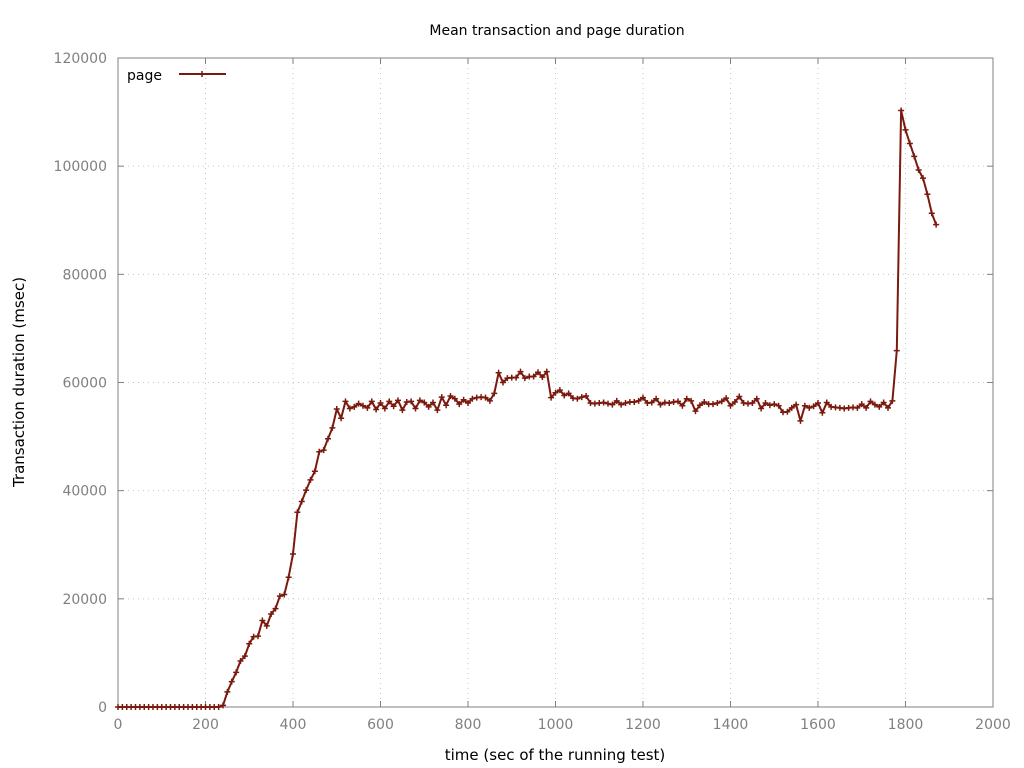 This screenshot has width=1024, height=768. What do you see at coordinates (84, 492) in the screenshot?
I see `y-tick-label: 40000` at bounding box center [84, 492].